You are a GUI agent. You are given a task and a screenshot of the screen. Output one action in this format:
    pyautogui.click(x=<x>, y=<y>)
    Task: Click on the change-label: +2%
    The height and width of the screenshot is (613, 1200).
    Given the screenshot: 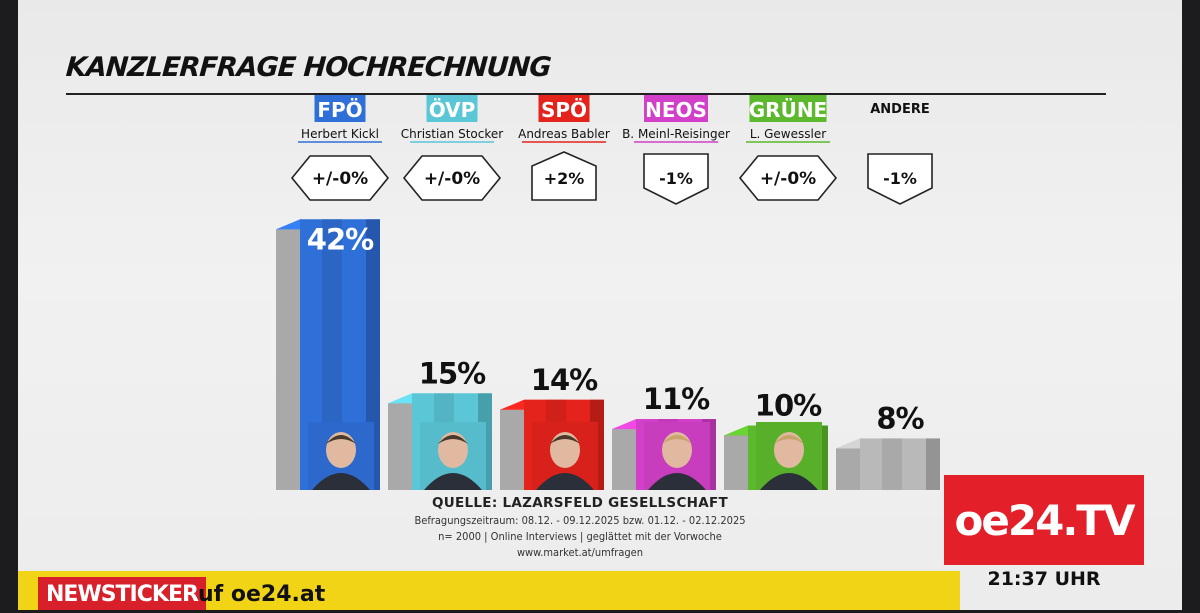 What is the action you would take?
    pyautogui.click(x=564, y=178)
    